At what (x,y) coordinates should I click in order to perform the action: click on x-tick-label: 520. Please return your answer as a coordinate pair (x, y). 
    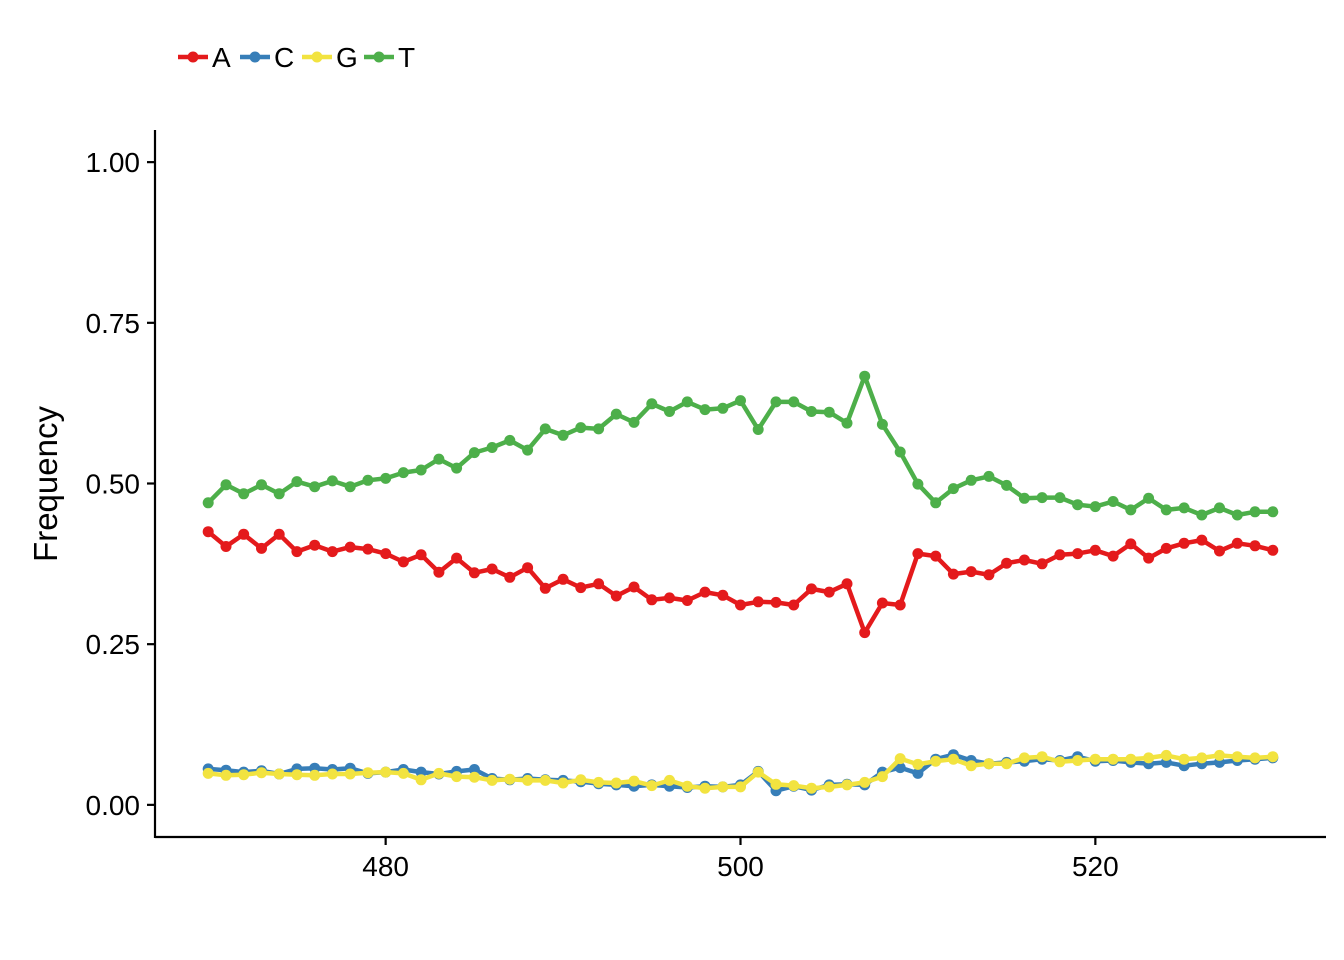
    Looking at the image, I should click on (1095, 866).